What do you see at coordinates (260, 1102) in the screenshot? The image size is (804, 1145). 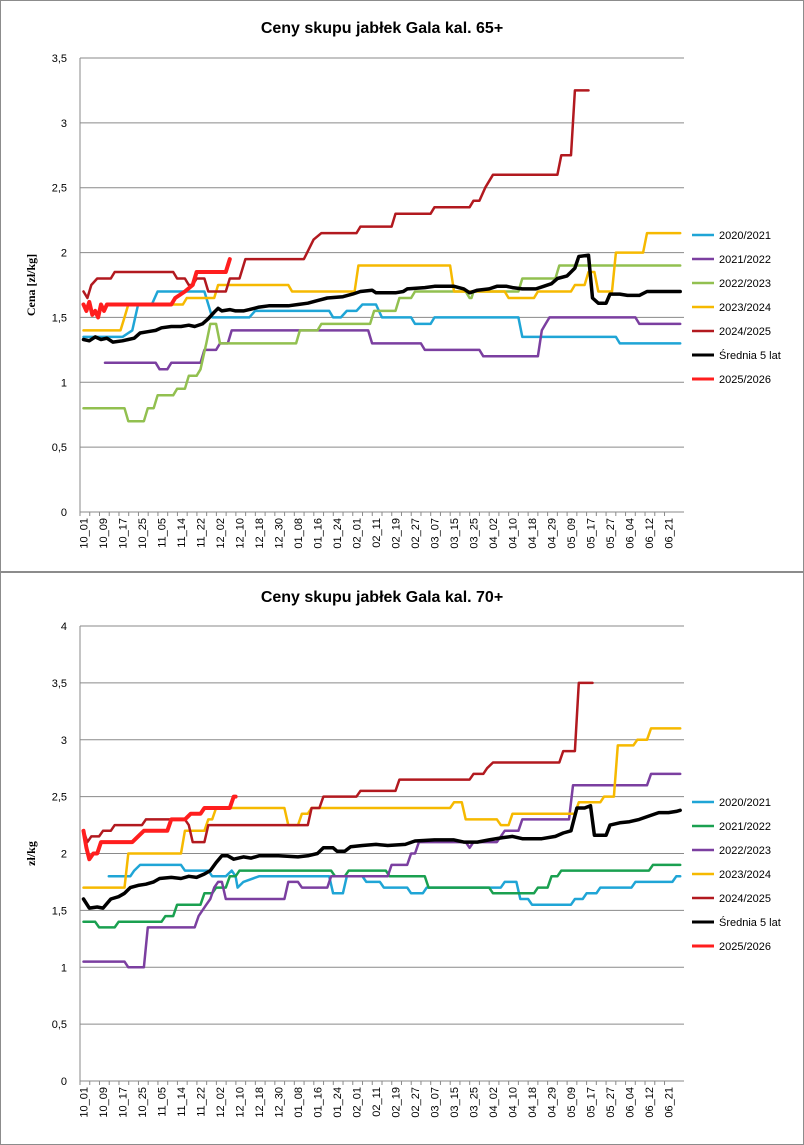 I see `x-tick-label: 12_18` at bounding box center [260, 1102].